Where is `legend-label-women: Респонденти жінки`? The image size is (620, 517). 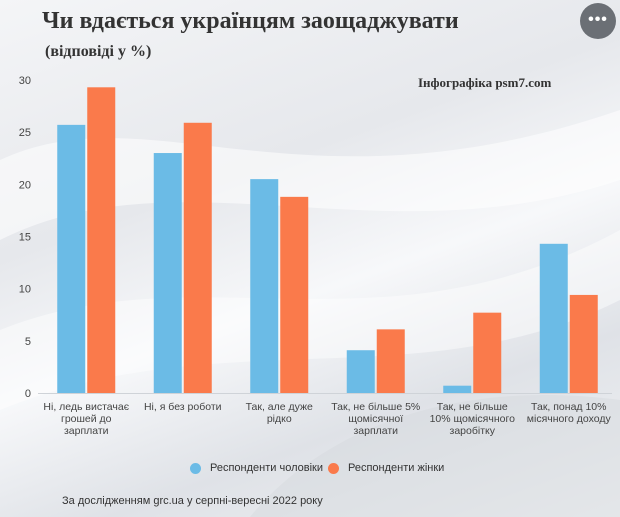
legend-label-women: Респонденти жінки is located at coordinates (396, 468).